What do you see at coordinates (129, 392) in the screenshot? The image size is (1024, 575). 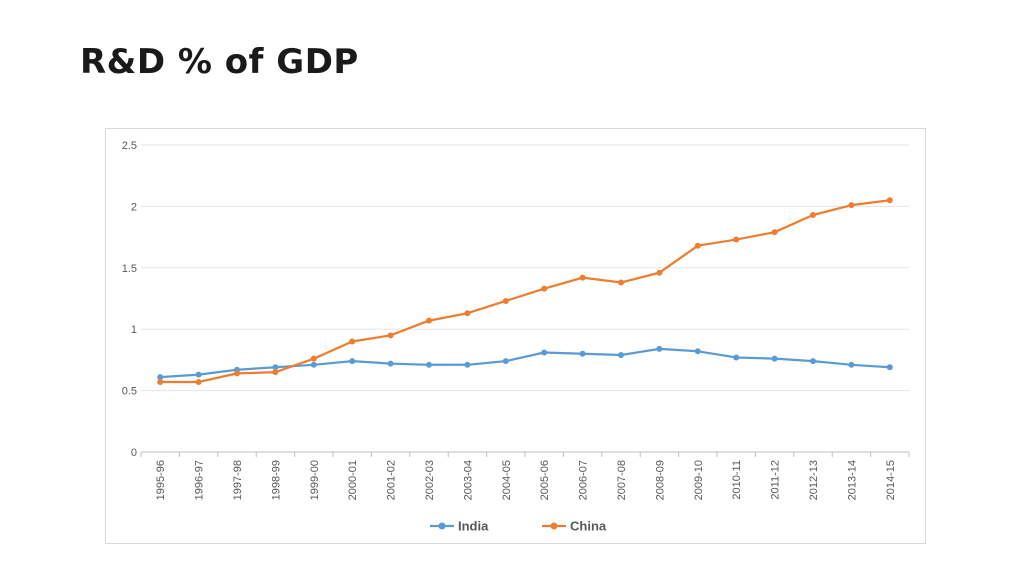 I see `y-tick-label: 0.5` at bounding box center [129, 392].